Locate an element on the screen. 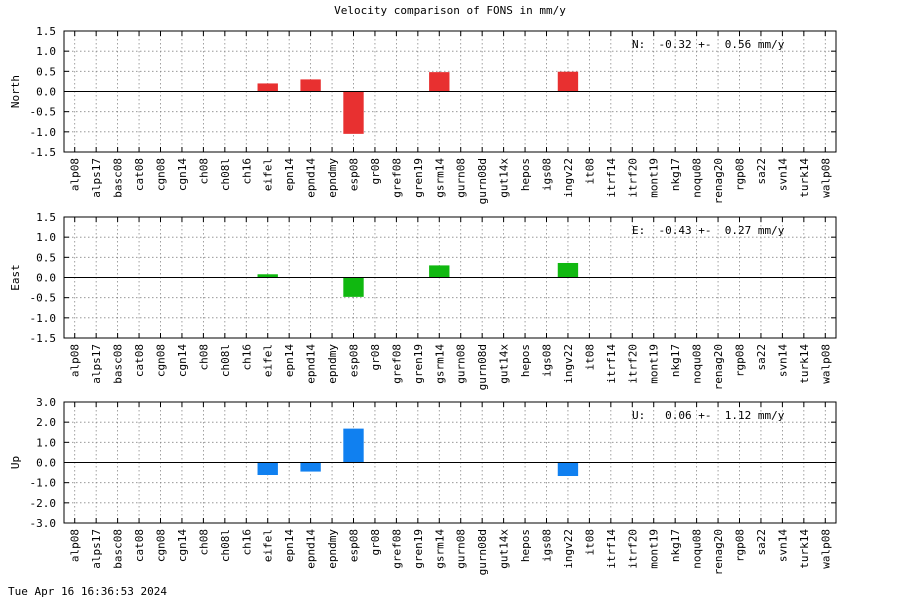 The image size is (900, 600). x-tick-label: cgn08 is located at coordinates (161, 174).